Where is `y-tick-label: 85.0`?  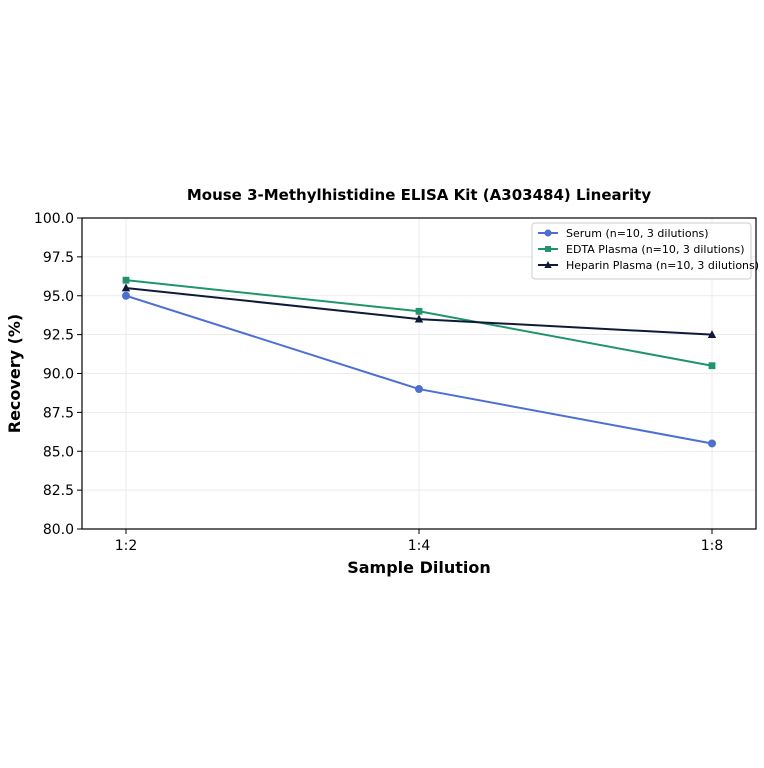
y-tick-label: 85.0 is located at coordinates (58, 452).